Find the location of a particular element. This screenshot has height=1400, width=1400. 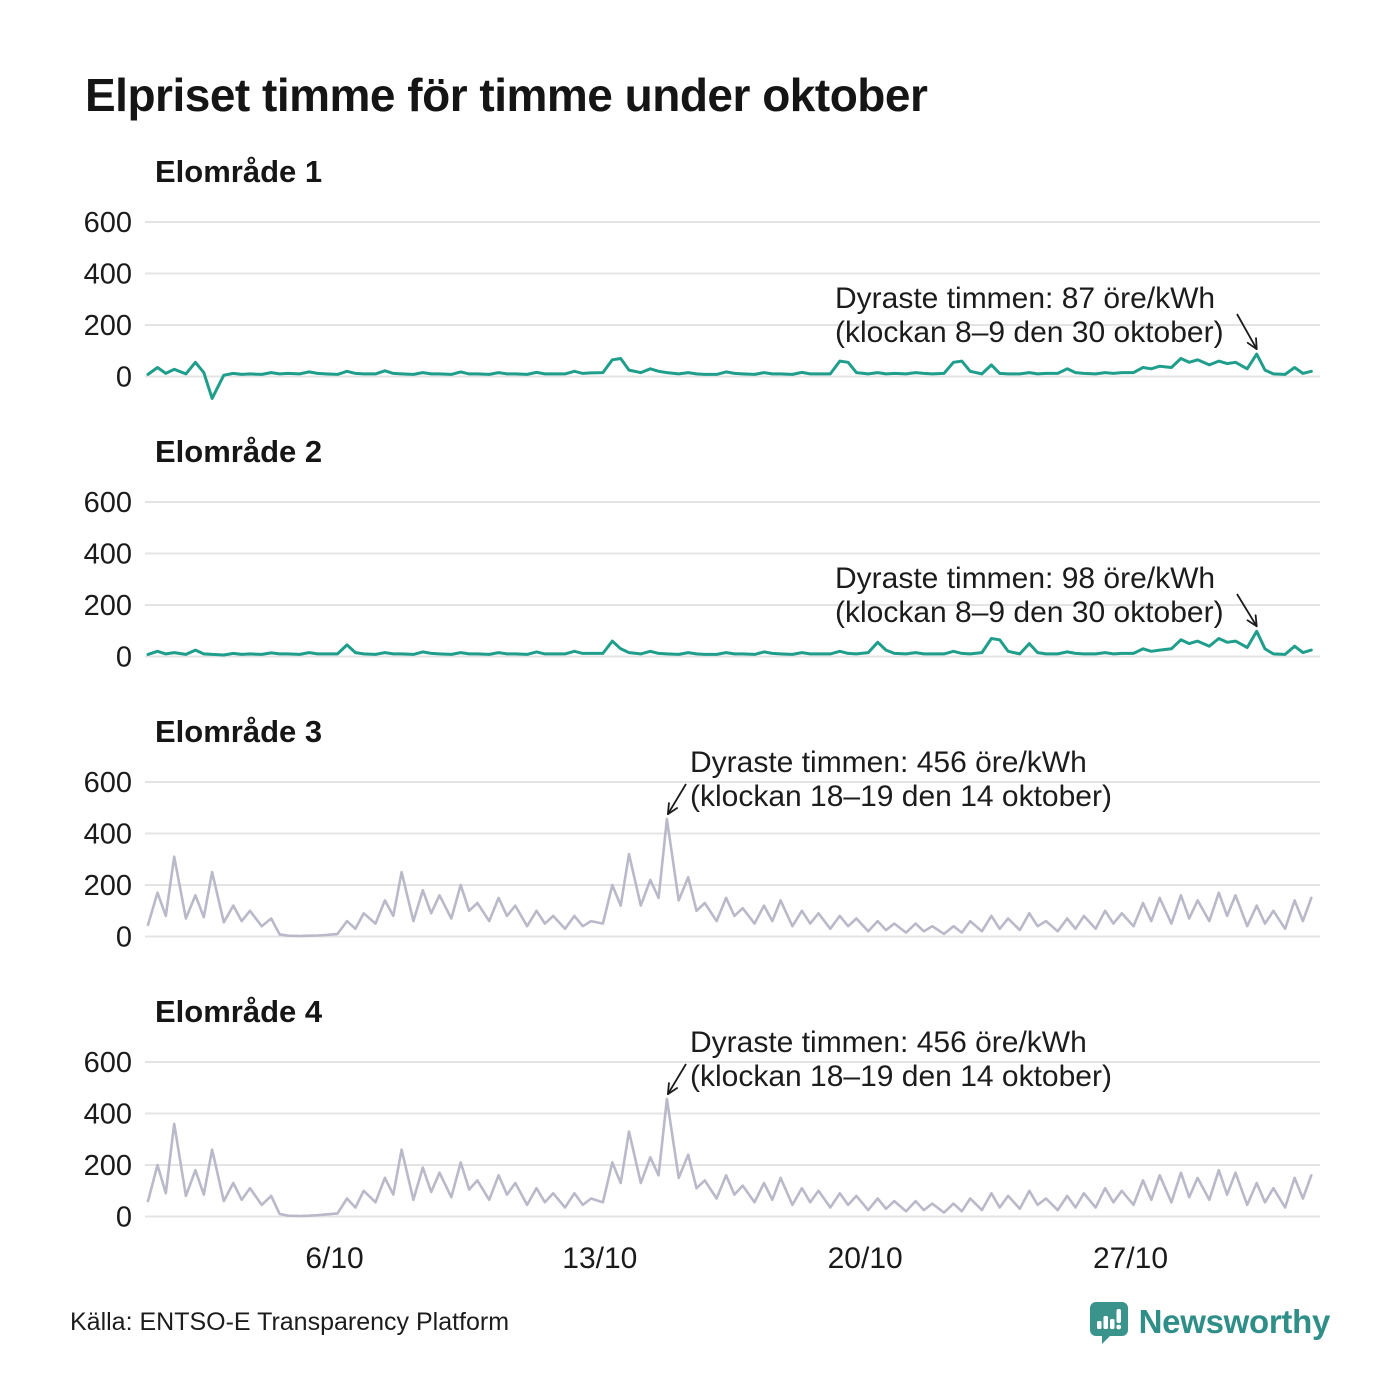

x-tick-label: 13/10 is located at coordinates (599, 1258).